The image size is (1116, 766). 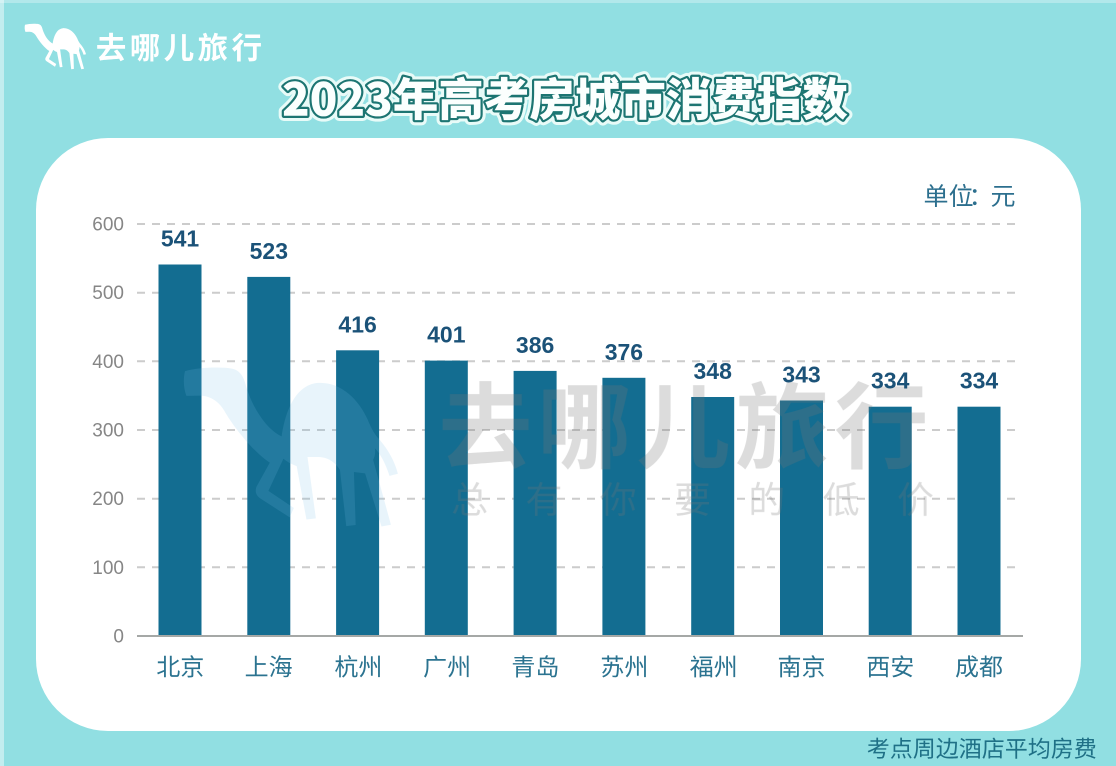 What do you see at coordinates (269, 251) in the screenshot?
I see `svg-text: 523` at bounding box center [269, 251].